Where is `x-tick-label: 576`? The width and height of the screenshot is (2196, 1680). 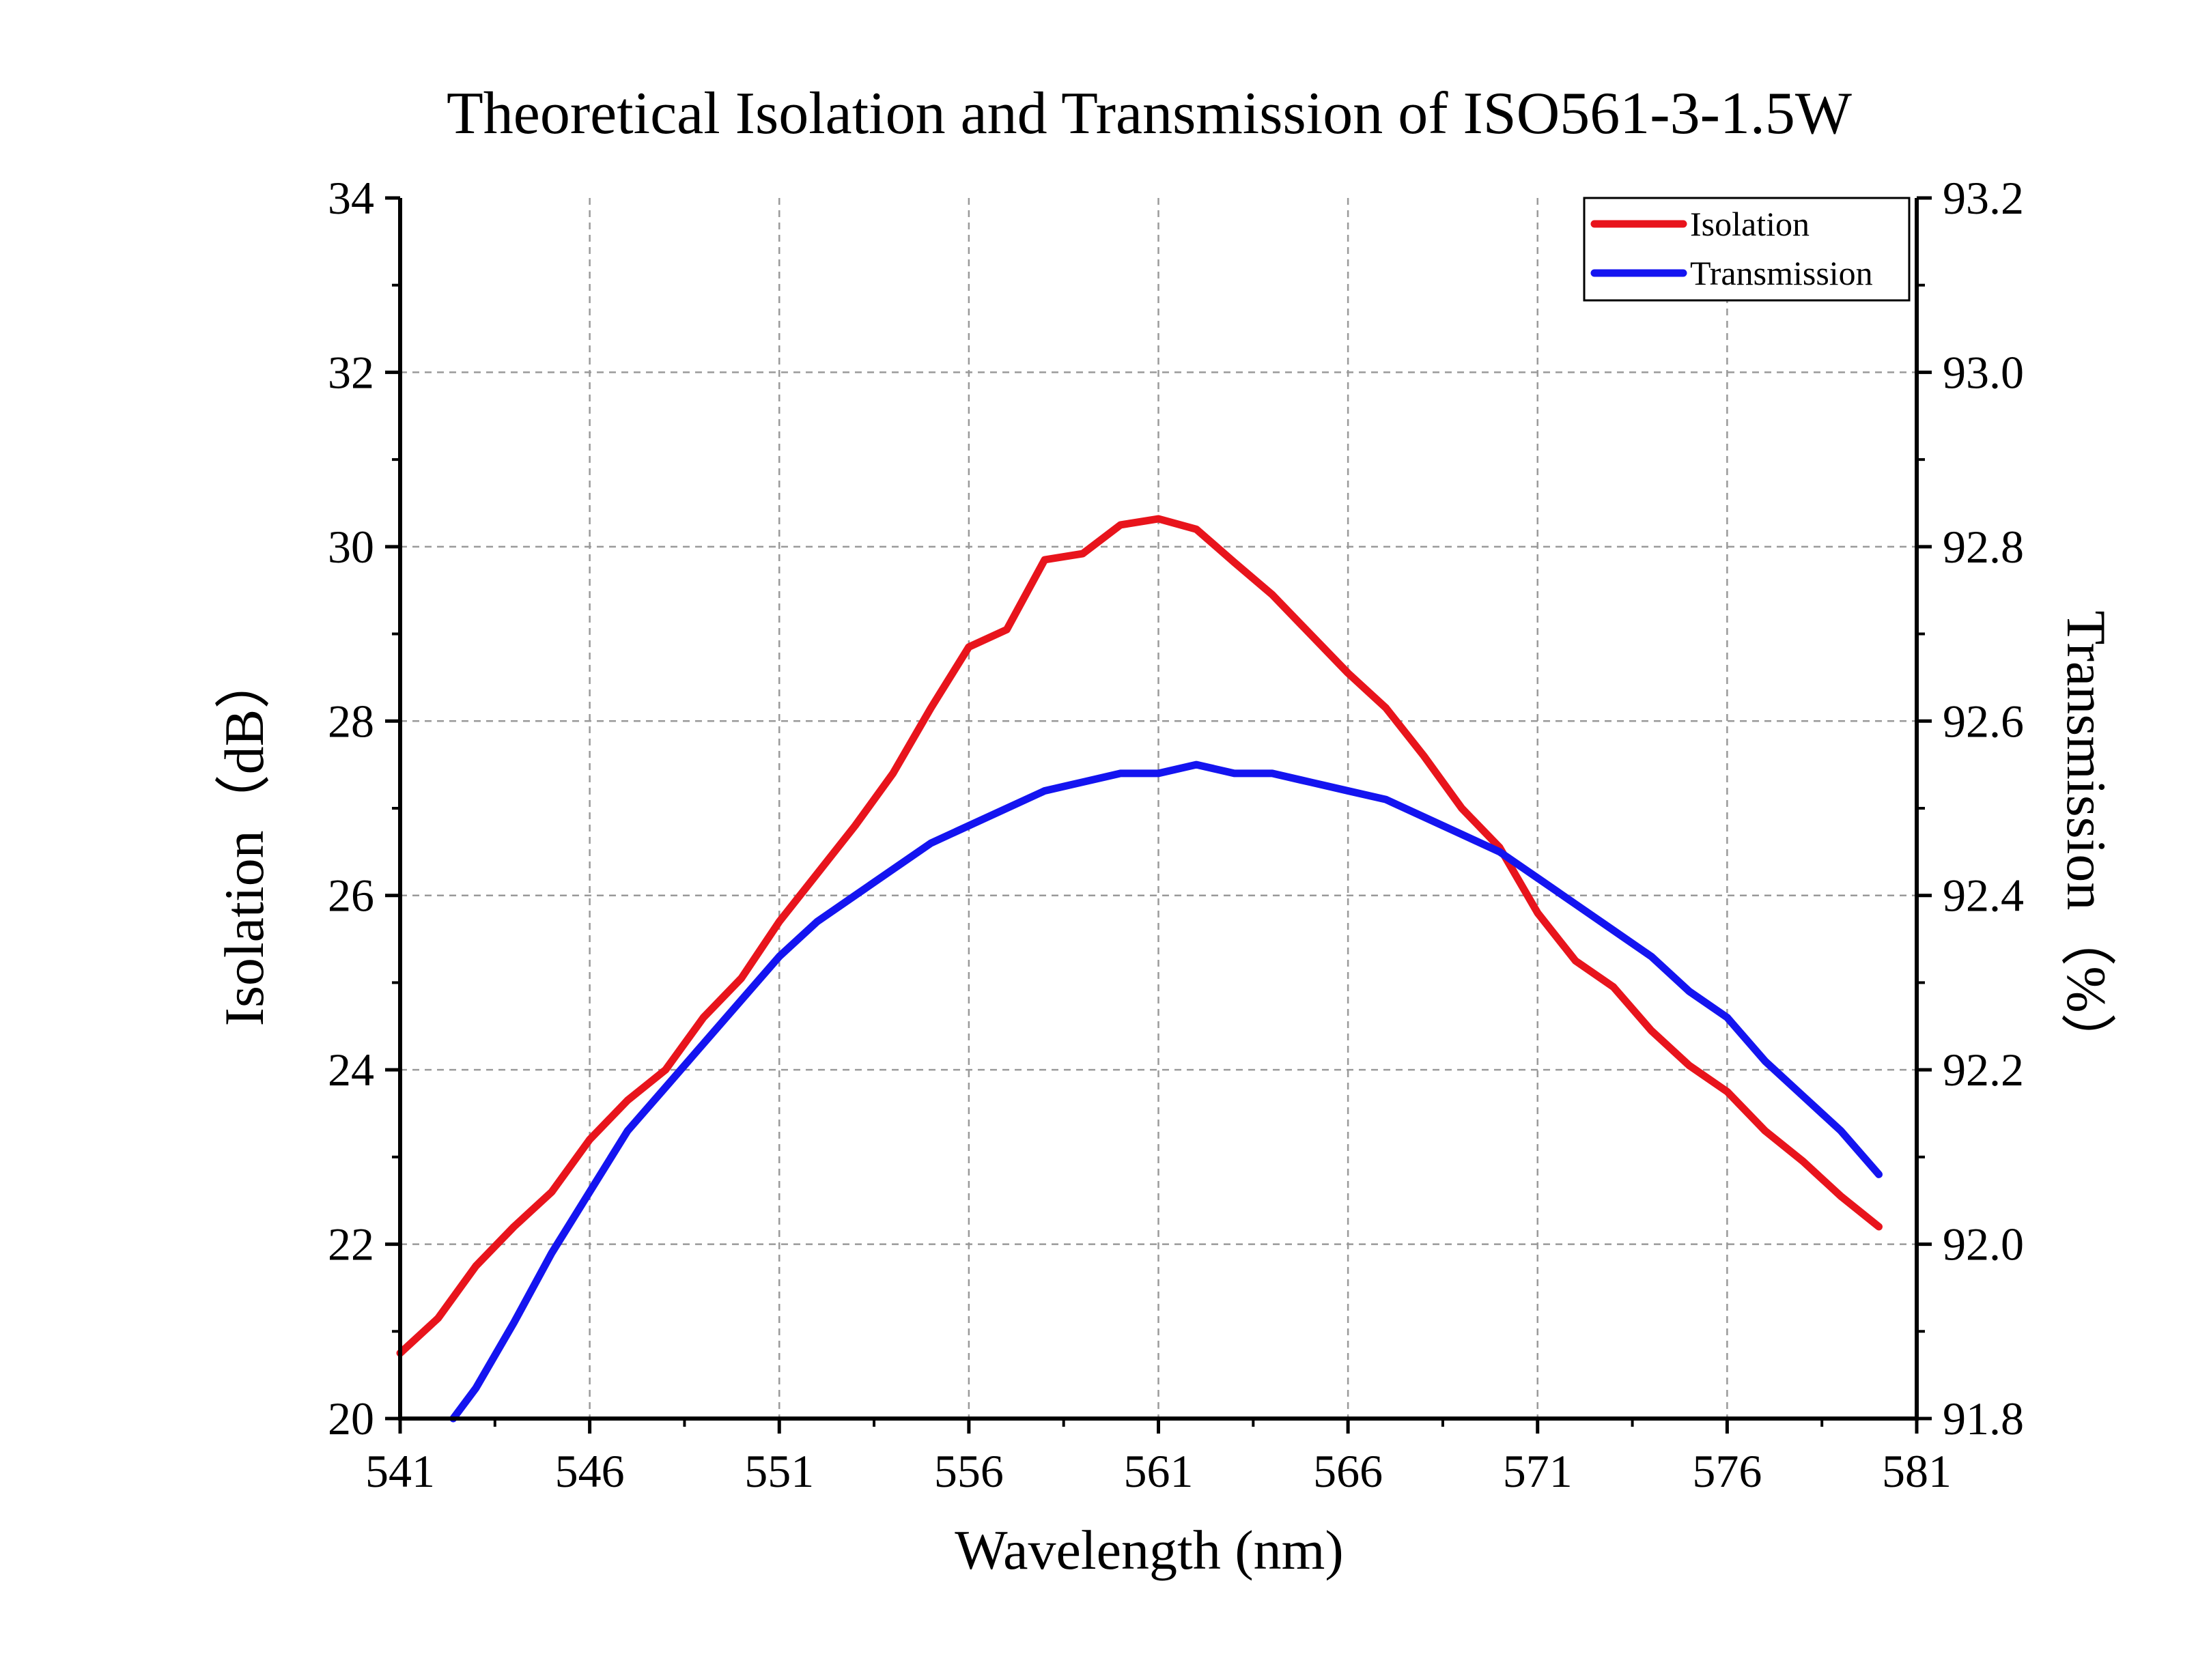 x-tick-label: 576 is located at coordinates (1727, 1471).